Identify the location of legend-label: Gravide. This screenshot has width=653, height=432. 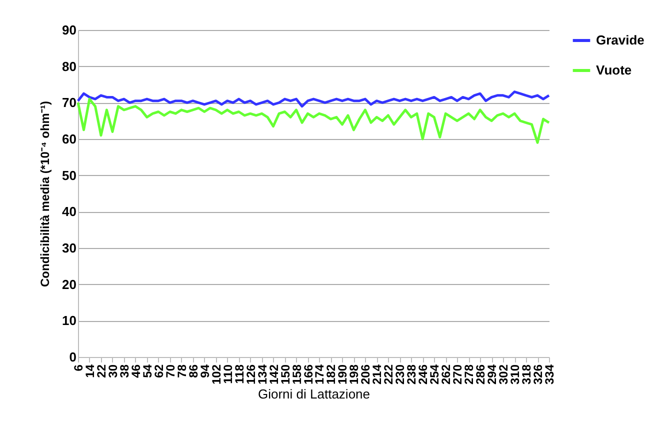
(620, 40).